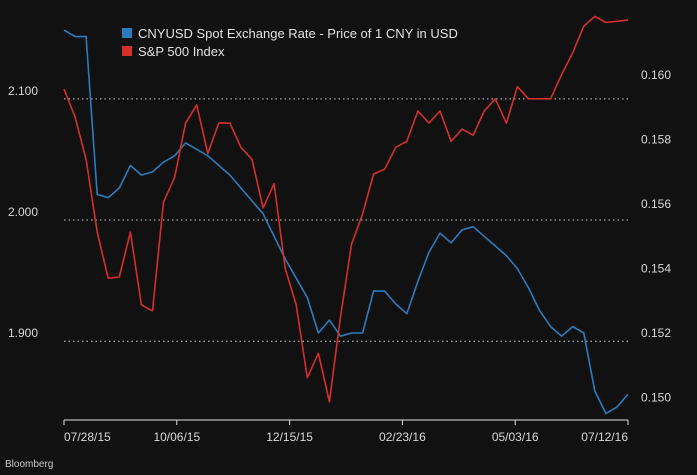  I want to click on x-axis-tick-label: 02/23/16, so click(402, 437).